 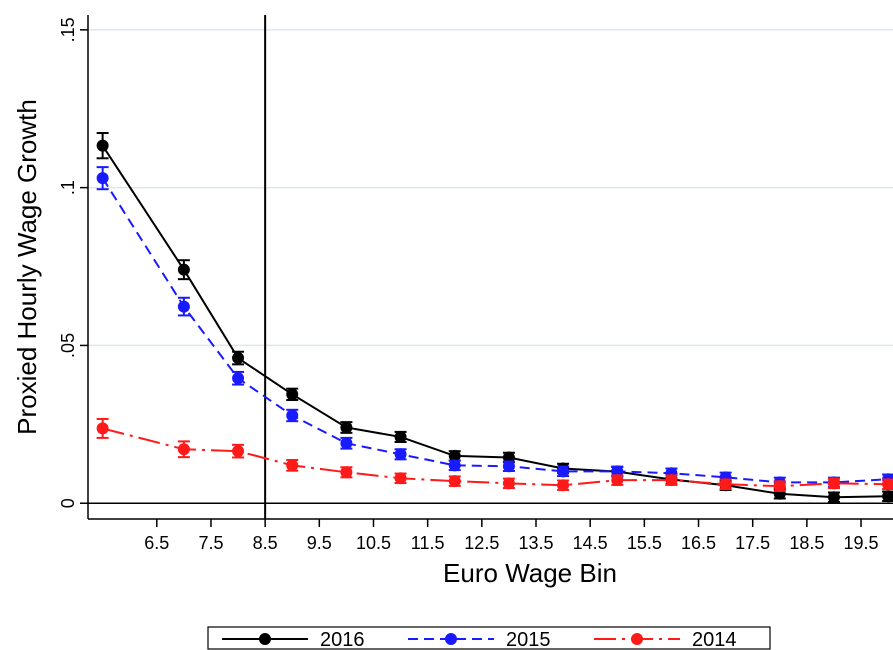 What do you see at coordinates (861, 543) in the screenshot?
I see `x-tick-label: 19.5` at bounding box center [861, 543].